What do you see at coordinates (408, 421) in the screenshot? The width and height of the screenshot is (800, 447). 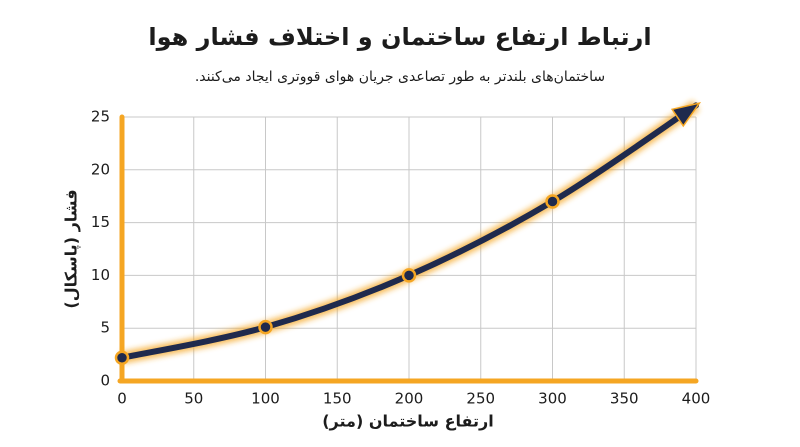 I see `x-axis-label: ارتفاع ساختمان (متر)` at bounding box center [408, 421].